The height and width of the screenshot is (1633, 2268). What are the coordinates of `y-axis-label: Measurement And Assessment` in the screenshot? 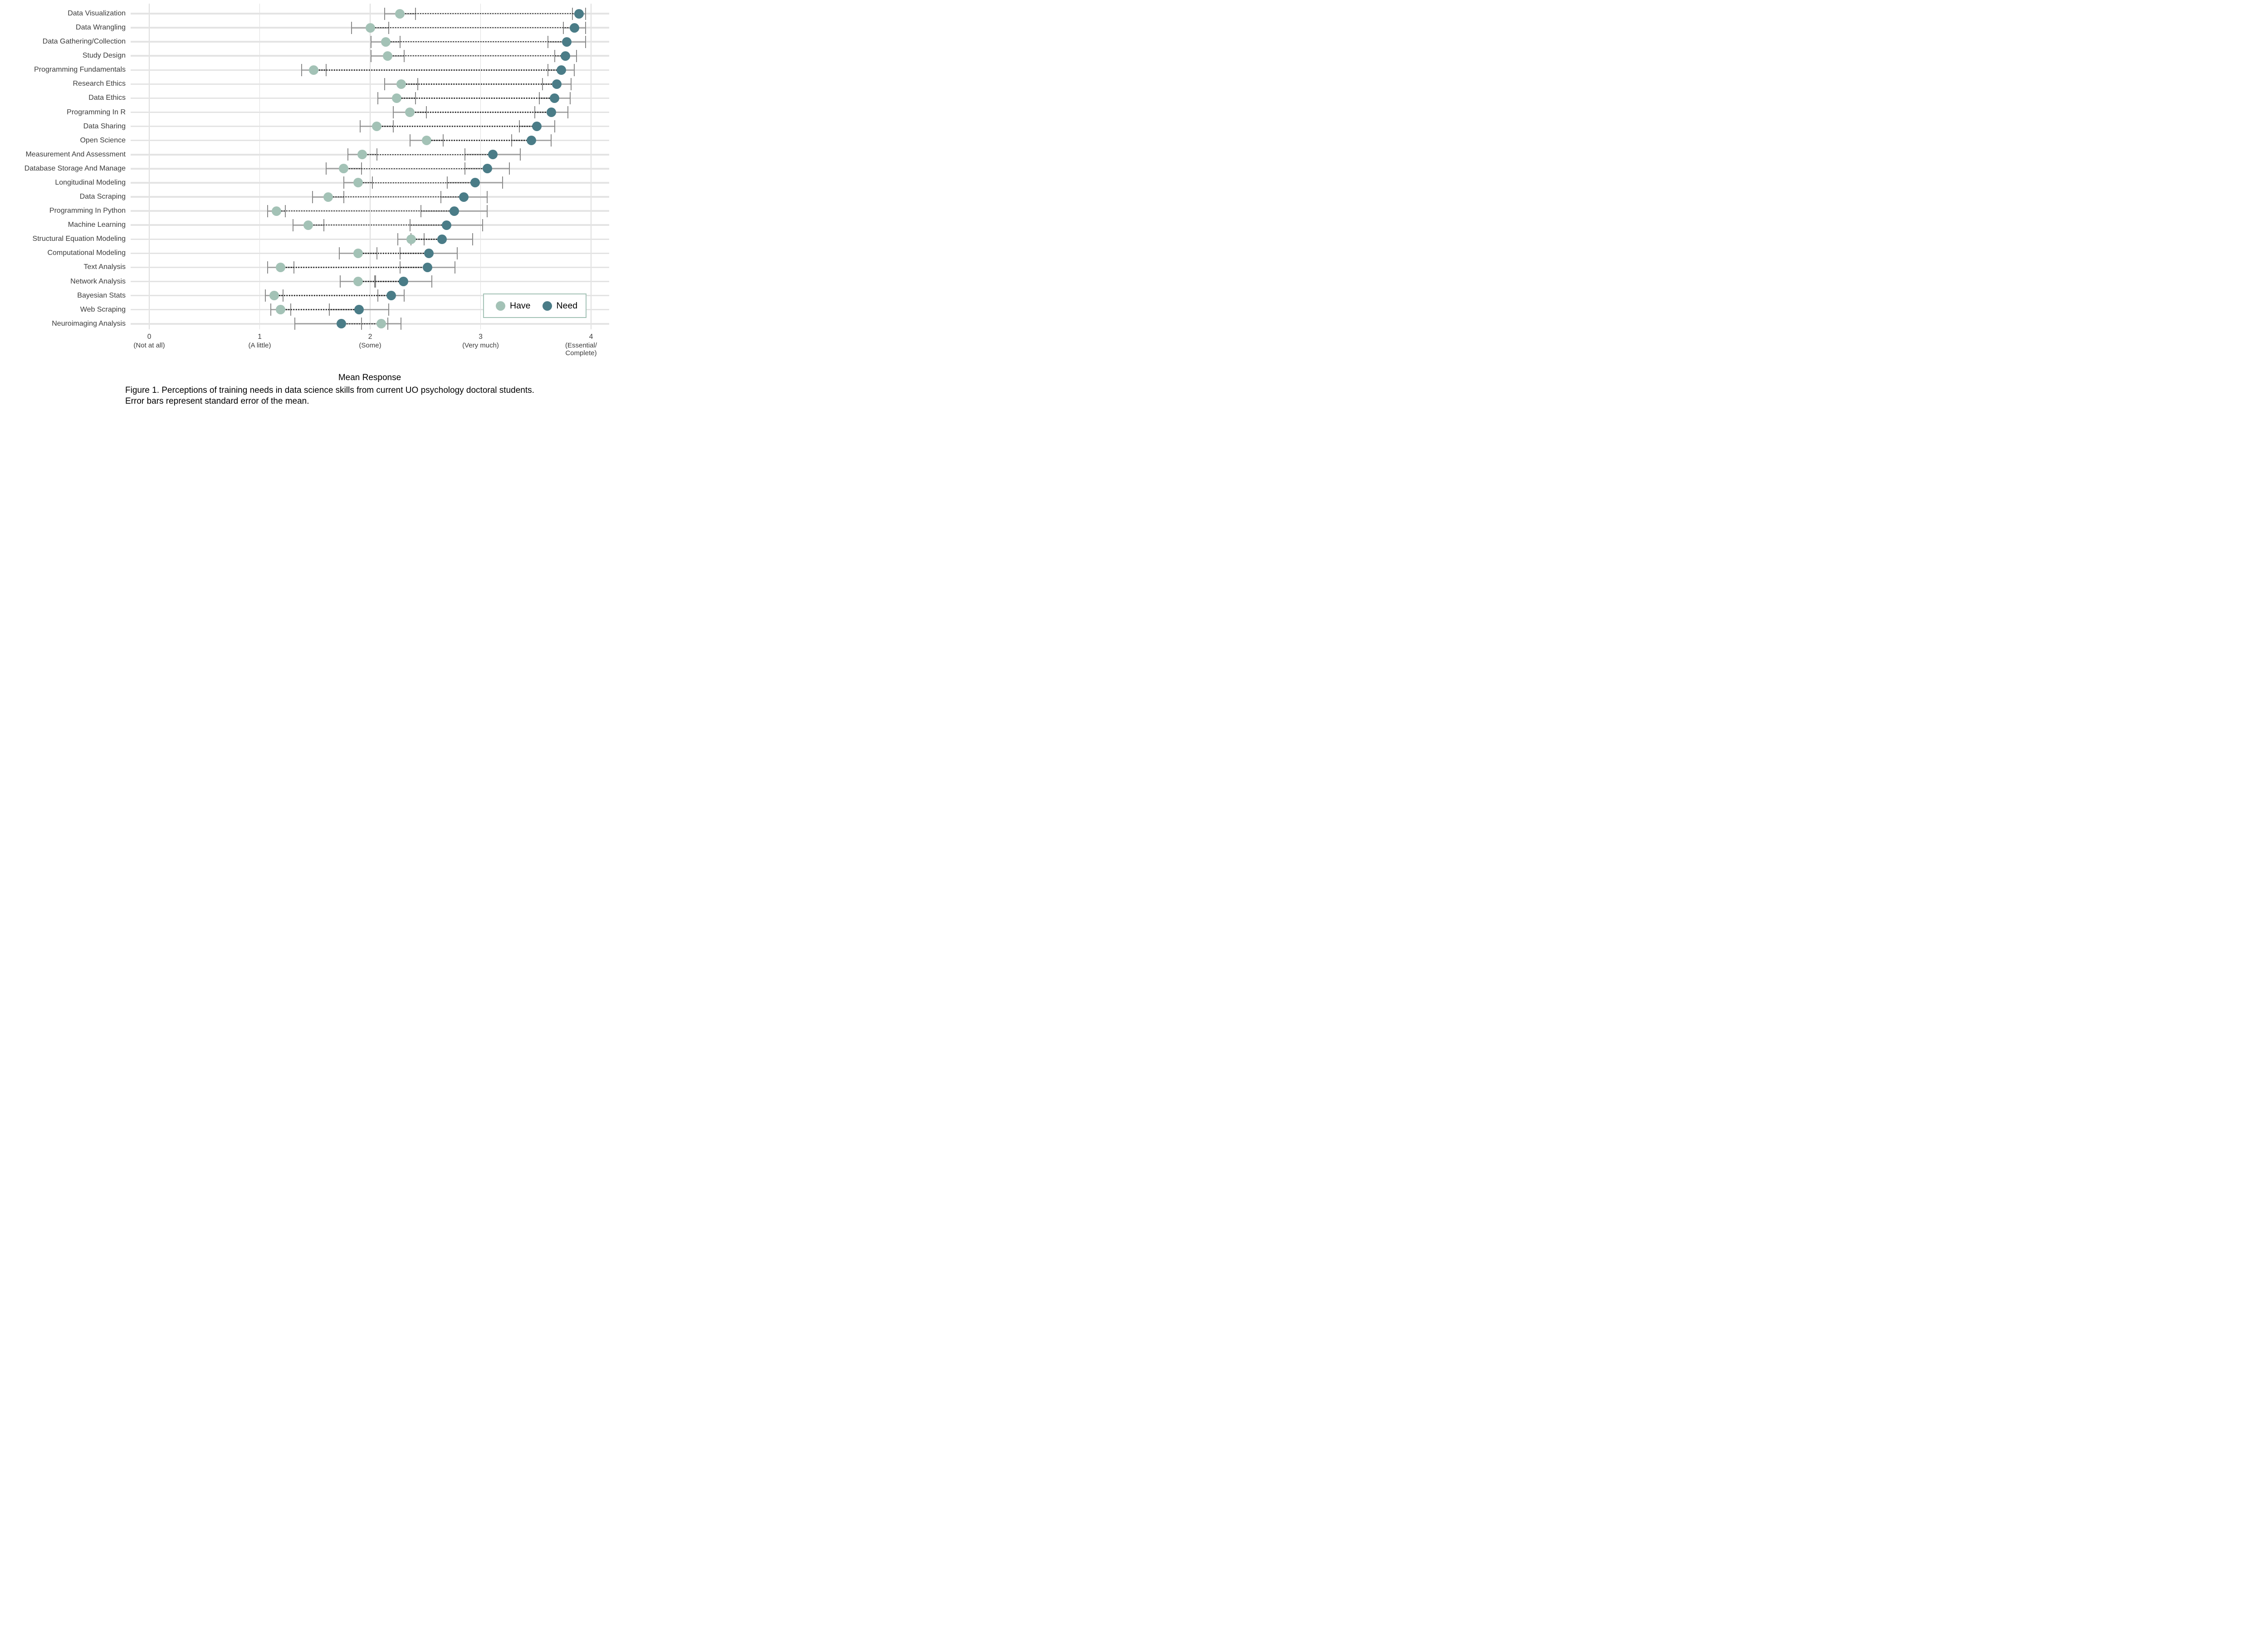 It's located at (75, 154).